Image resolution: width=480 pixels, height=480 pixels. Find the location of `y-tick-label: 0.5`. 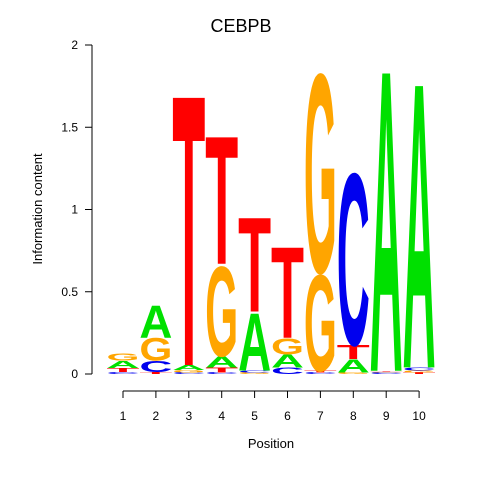

y-tick-label: 0.5 is located at coordinates (69, 292).